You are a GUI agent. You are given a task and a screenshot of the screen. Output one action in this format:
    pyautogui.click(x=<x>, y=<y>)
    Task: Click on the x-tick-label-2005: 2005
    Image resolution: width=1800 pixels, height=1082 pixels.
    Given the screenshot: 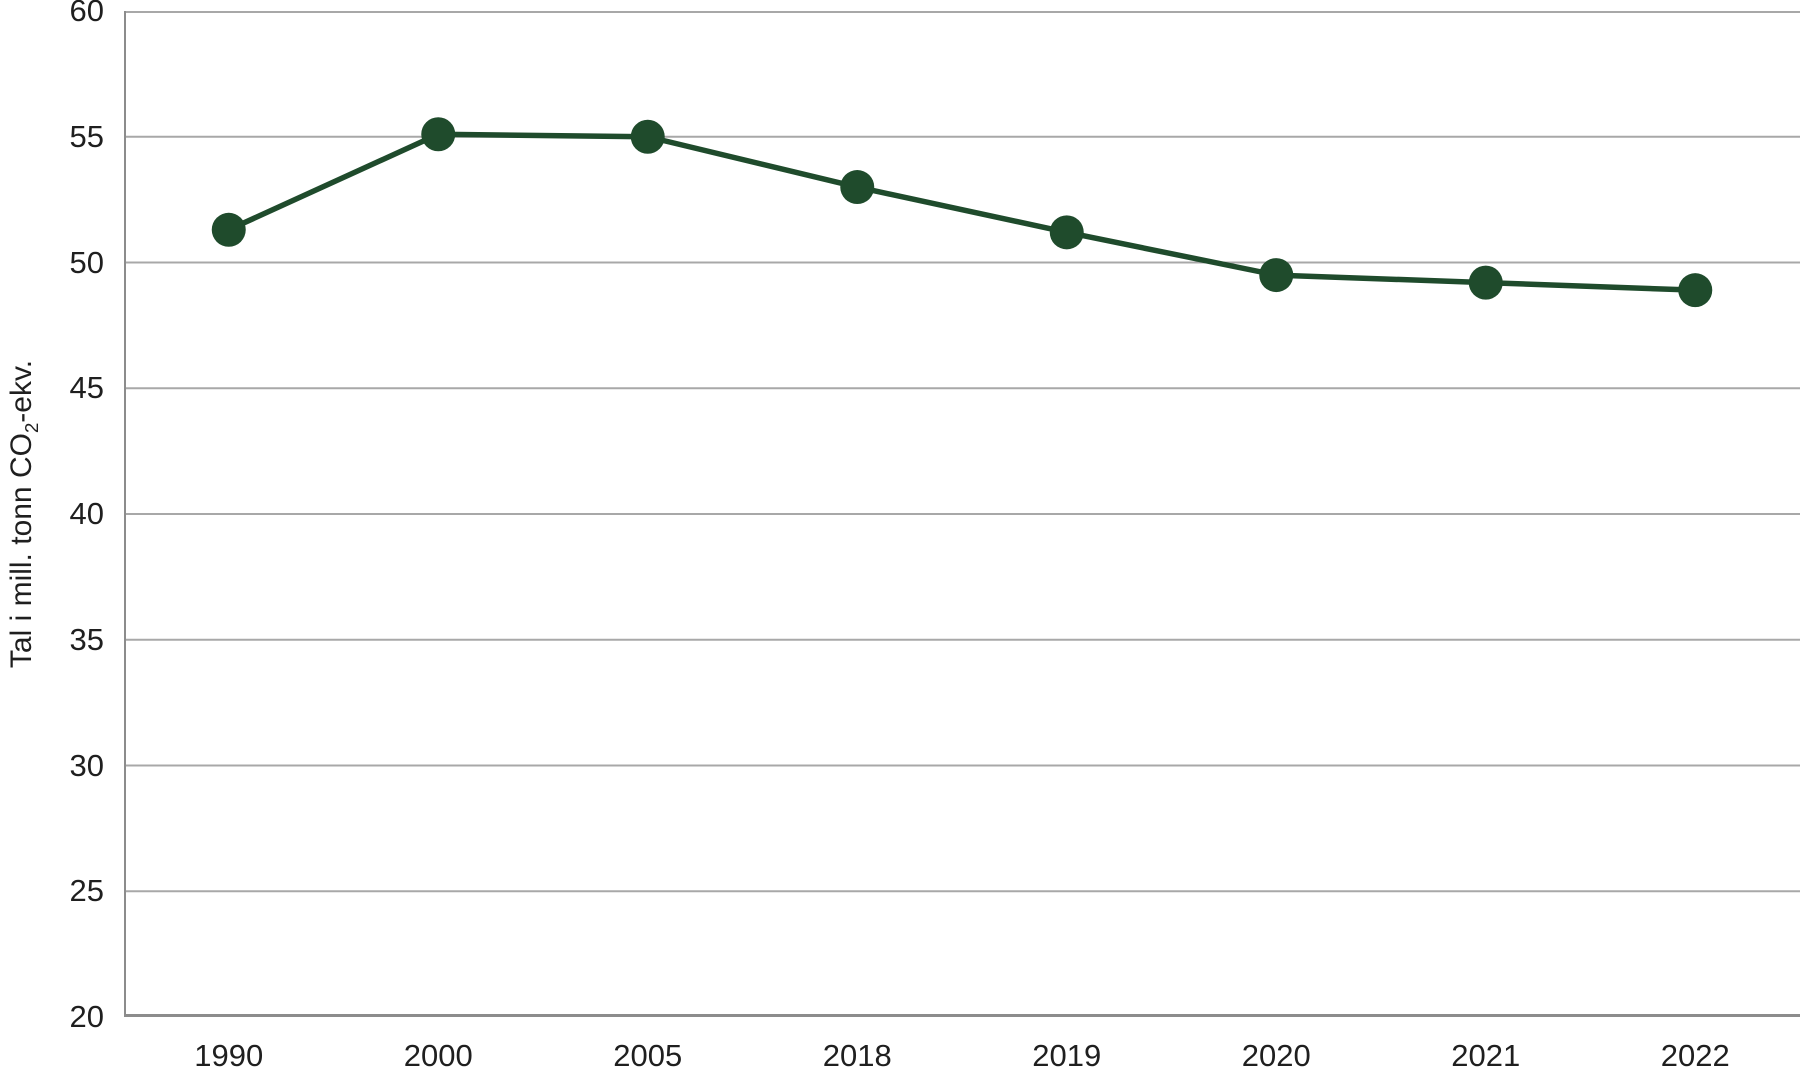 What is the action you would take?
    pyautogui.click(x=648, y=1055)
    